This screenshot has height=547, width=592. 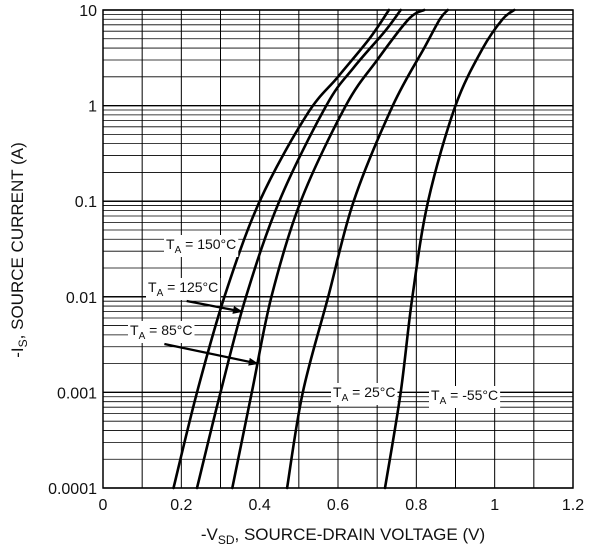 What do you see at coordinates (338, 505) in the screenshot?
I see `x-tick-label: 0.6` at bounding box center [338, 505].